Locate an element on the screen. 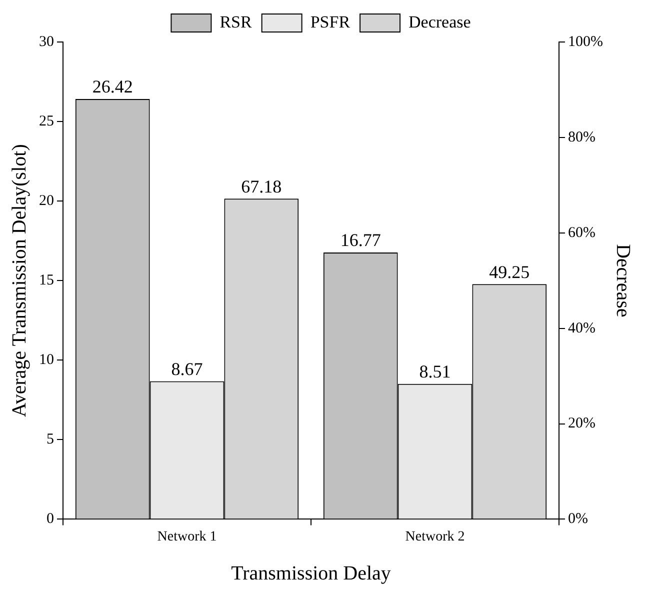 The width and height of the screenshot is (646, 600). legend-label: Decrease is located at coordinates (439, 22).